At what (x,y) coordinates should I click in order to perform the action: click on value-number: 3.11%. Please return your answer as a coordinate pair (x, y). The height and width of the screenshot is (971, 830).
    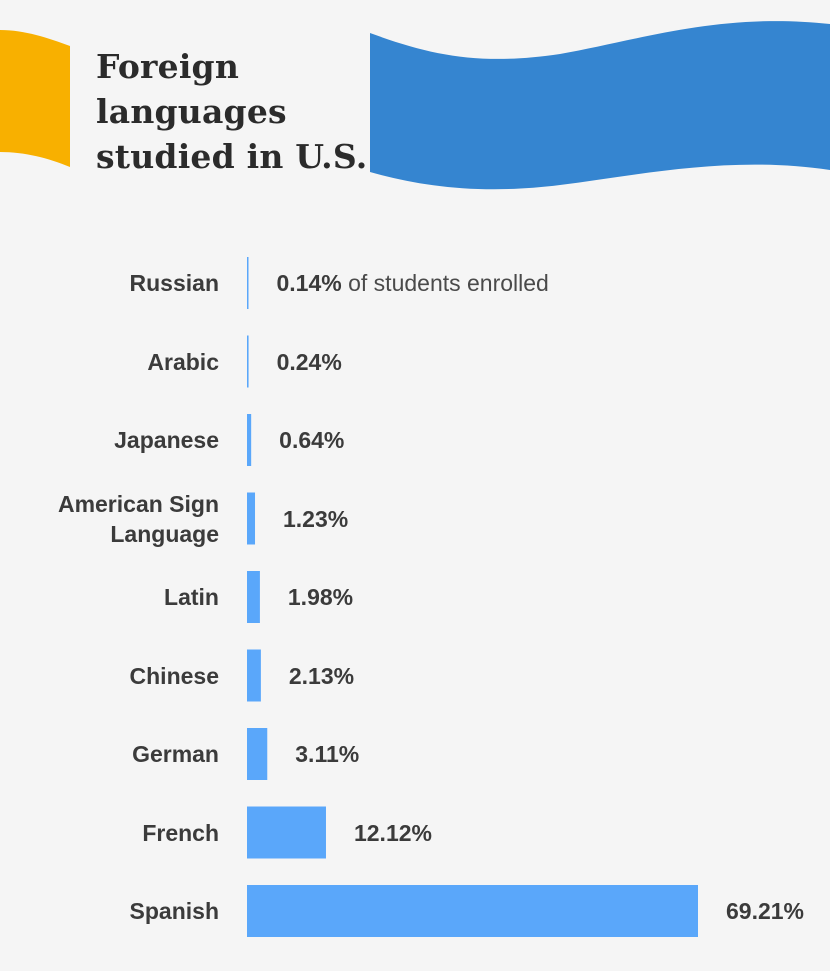
    Looking at the image, I should click on (327, 754).